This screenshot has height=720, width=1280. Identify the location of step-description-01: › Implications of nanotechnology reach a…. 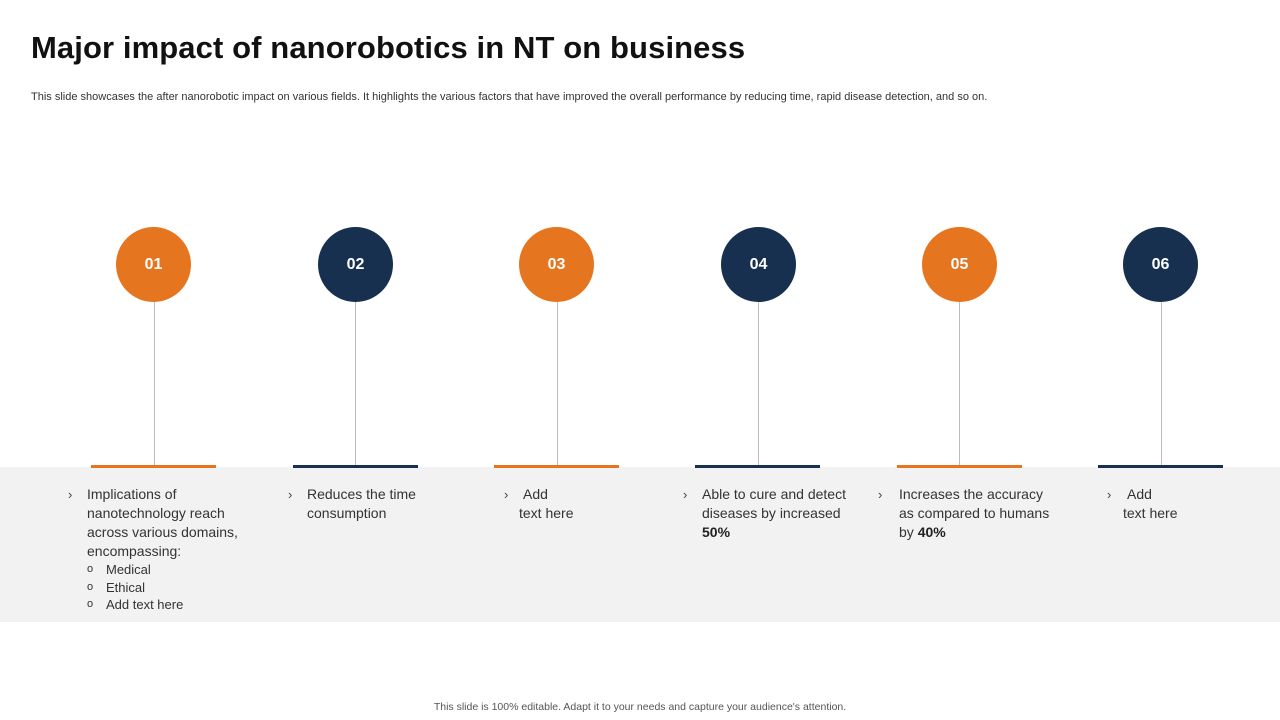
(155, 549).